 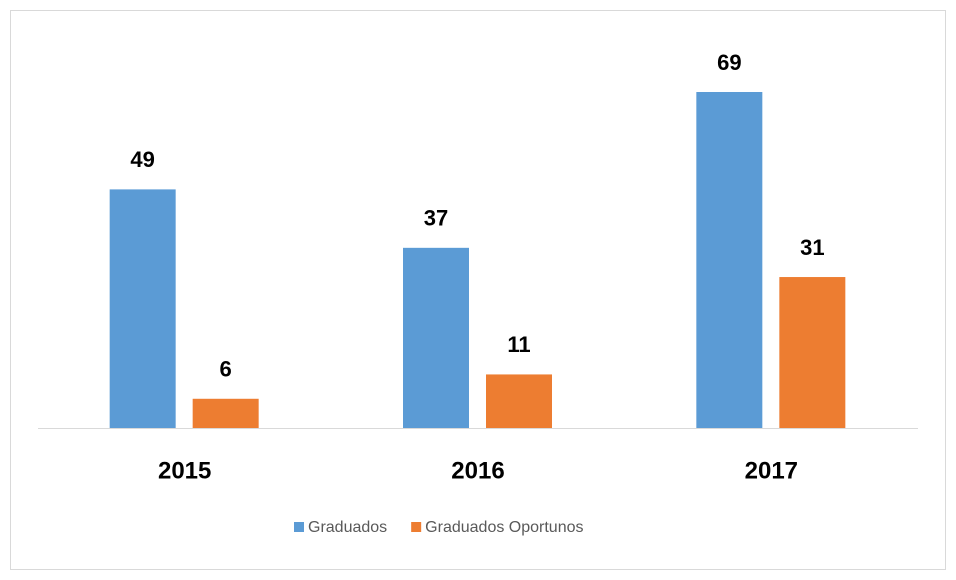 What do you see at coordinates (347, 527) in the screenshot?
I see `legend-label: Graduados` at bounding box center [347, 527].